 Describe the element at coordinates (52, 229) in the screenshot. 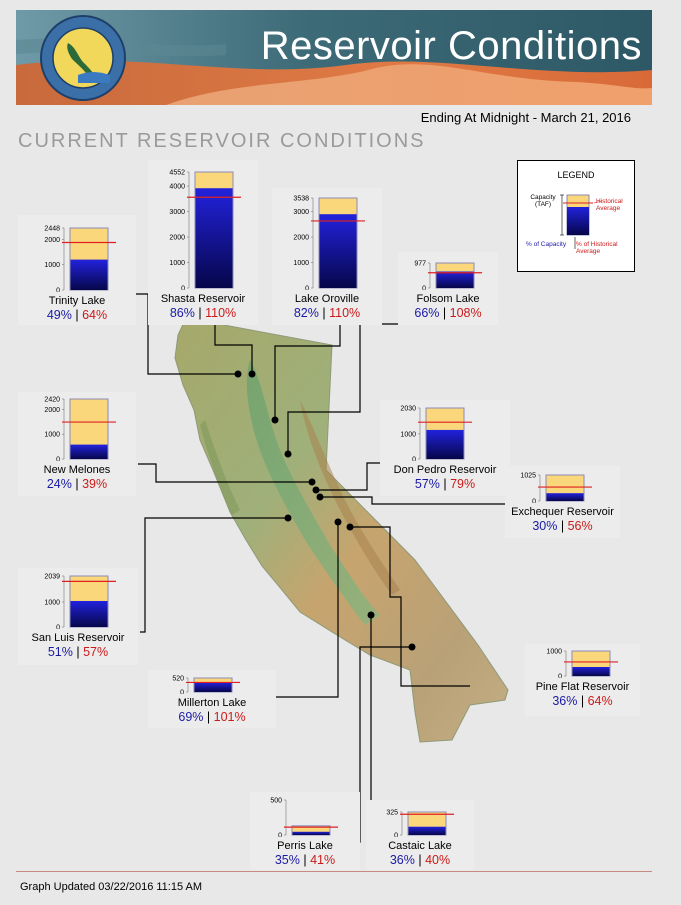

I see `y-tick-label: 2448` at that location.